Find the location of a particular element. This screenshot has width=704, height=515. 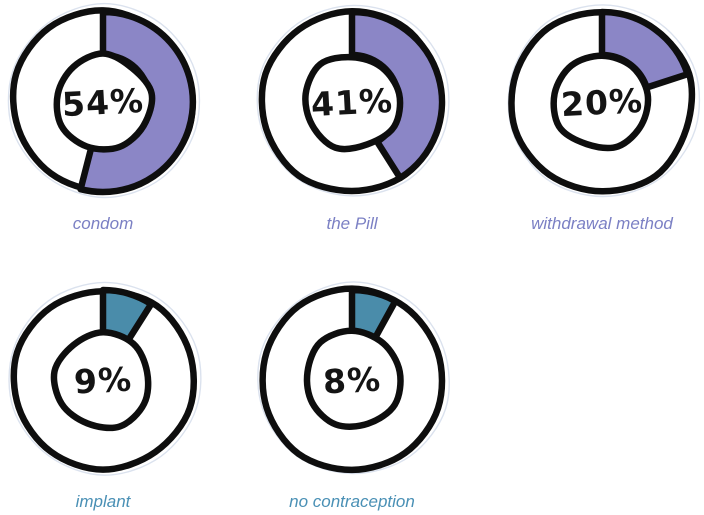

chart-caption: condom is located at coordinates (103, 223).